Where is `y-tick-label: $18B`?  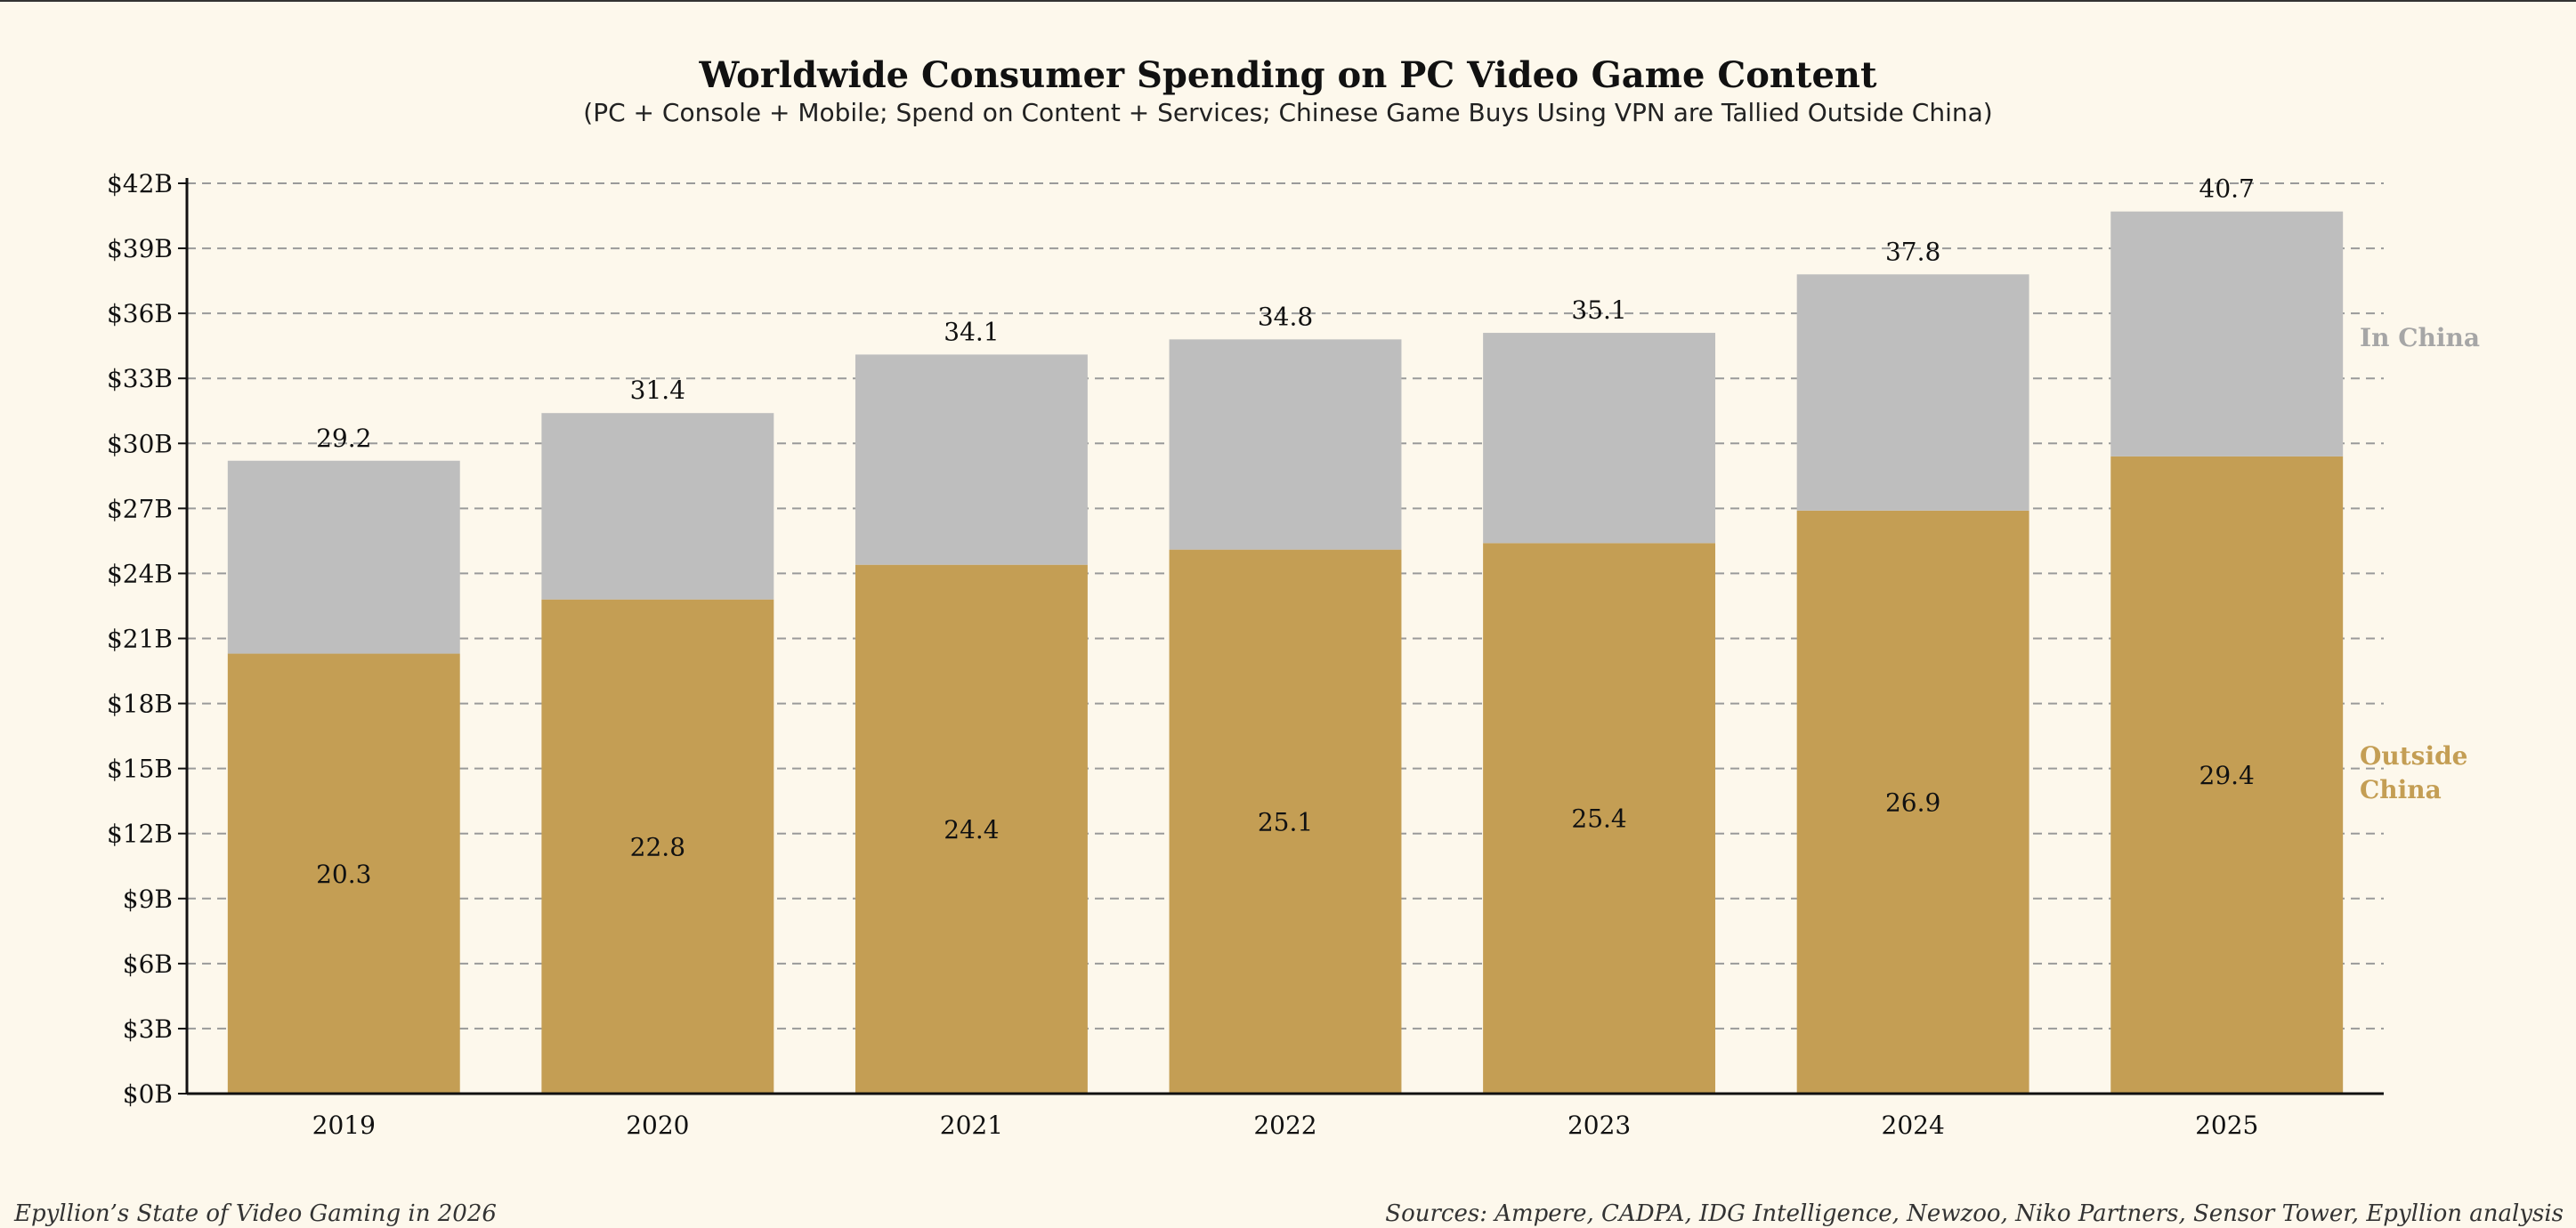
y-tick-label: $18B is located at coordinates (140, 704).